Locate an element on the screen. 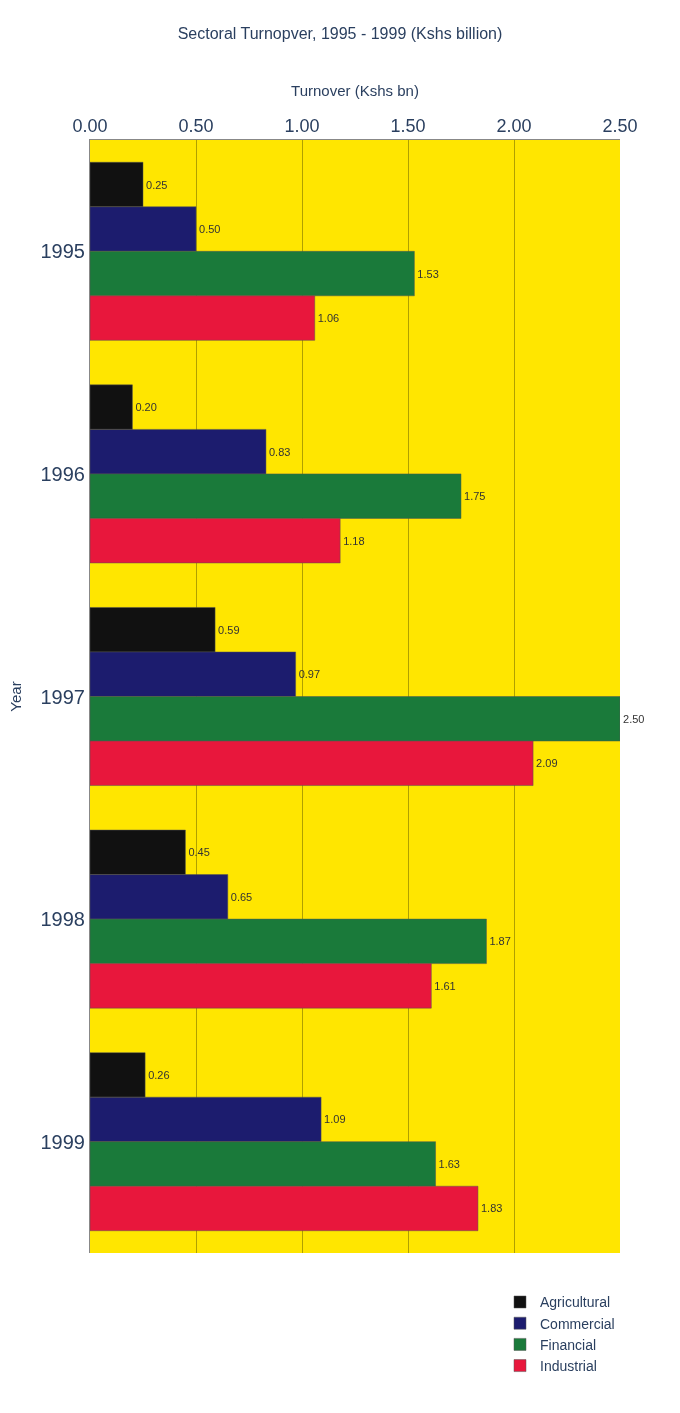 The height and width of the screenshot is (1413, 680). y-axis-title: Year is located at coordinates (15, 696).